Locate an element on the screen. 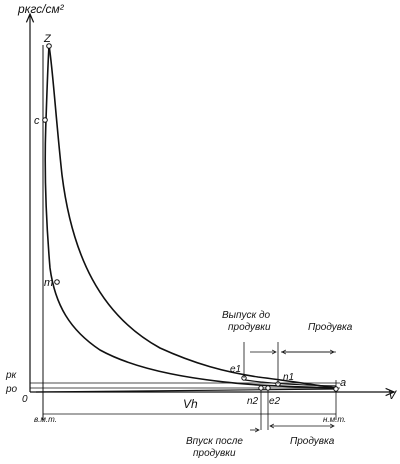 This screenshot has height=464, width=400. point-n1-label: n1 is located at coordinates (288, 377).